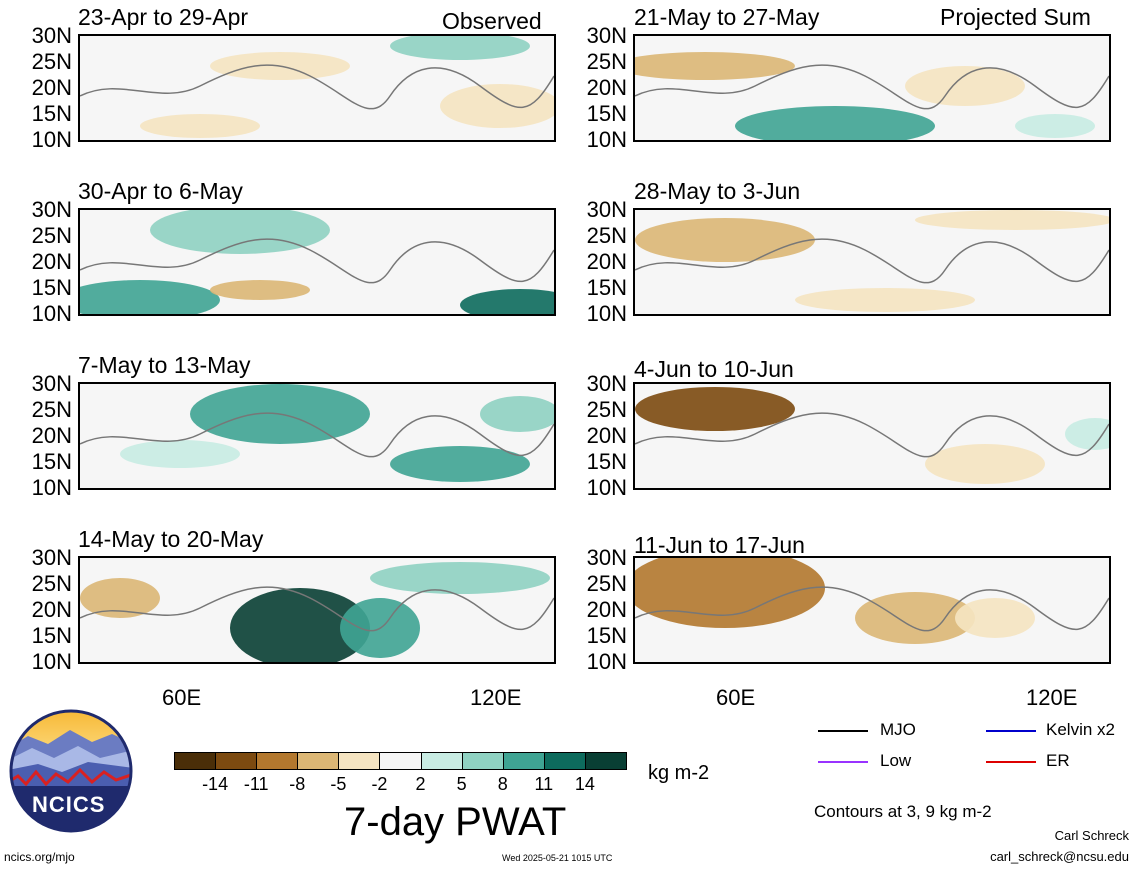  I want to click on footer-email: carl_schreck@ncsu.edu, so click(1059, 856).